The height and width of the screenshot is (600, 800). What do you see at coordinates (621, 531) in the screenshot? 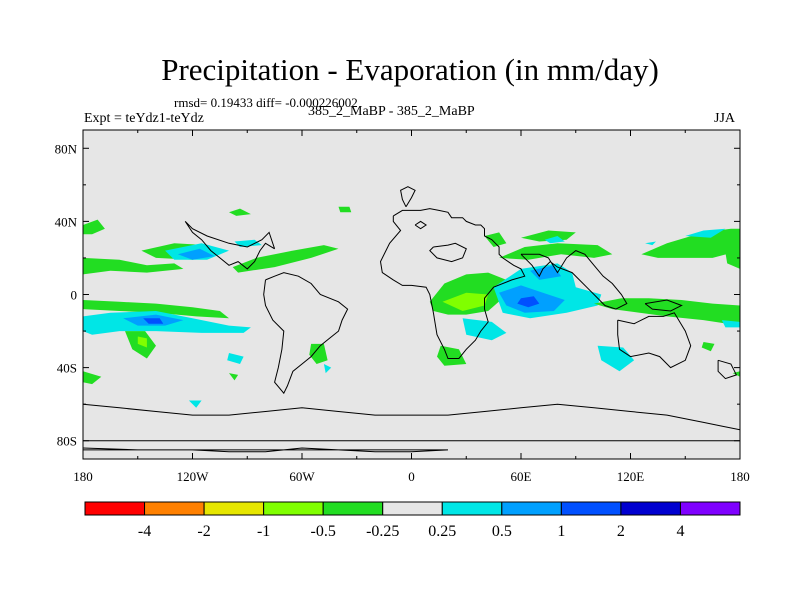
I see `colorbar-label: 2` at bounding box center [621, 531].